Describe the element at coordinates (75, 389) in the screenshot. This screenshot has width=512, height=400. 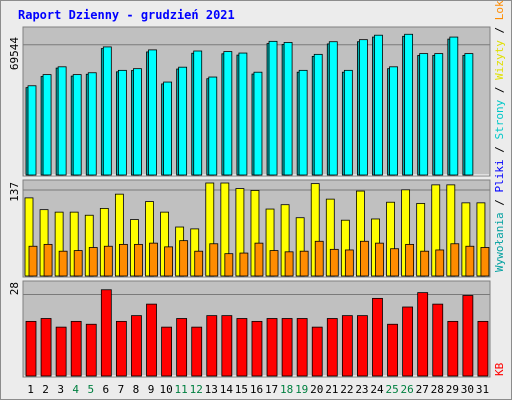
I see `x-tick-label-day-4: 4` at that location.